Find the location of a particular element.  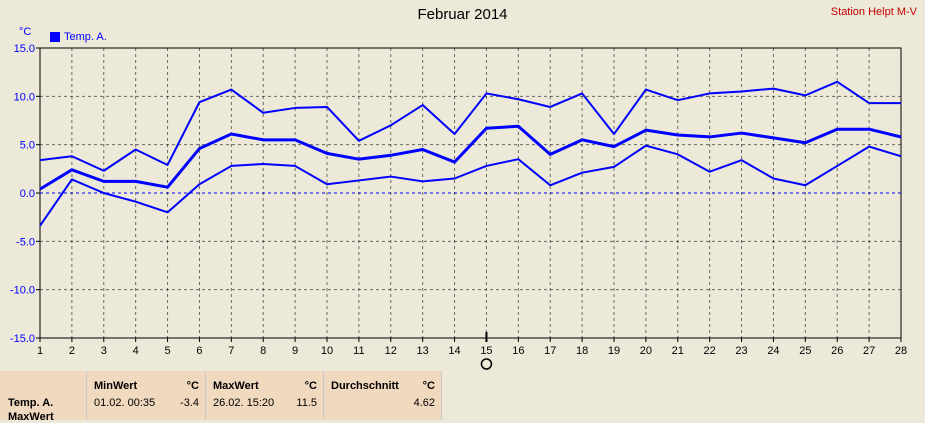

y-unit-label: °C is located at coordinates (25, 32).